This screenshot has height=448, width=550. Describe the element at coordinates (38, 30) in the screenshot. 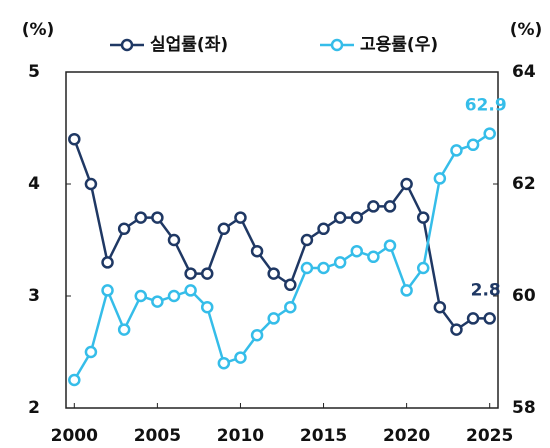

I see `y-axis-label: (%)` at that location.